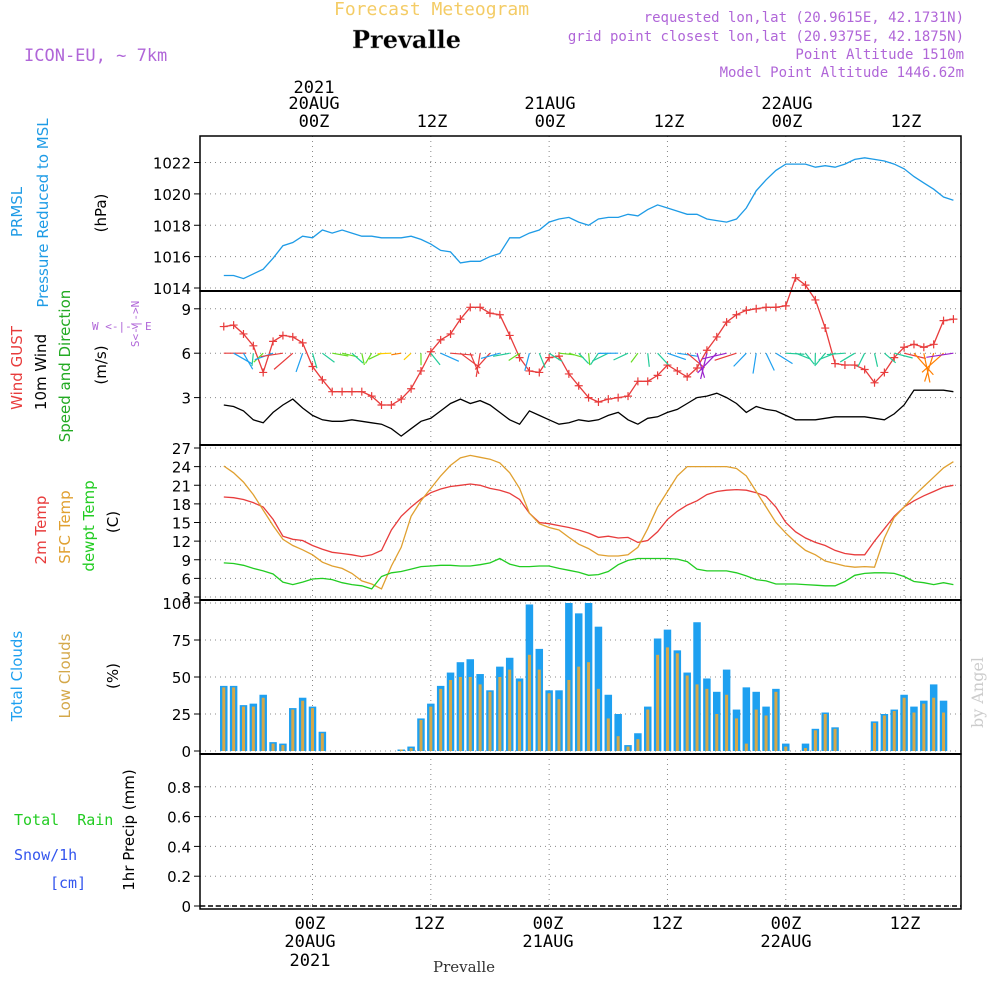 The height and width of the screenshot is (1000, 1000). What do you see at coordinates (17, 211) in the screenshot?
I see `p1-label-prmsl: PRMSL` at bounding box center [17, 211].